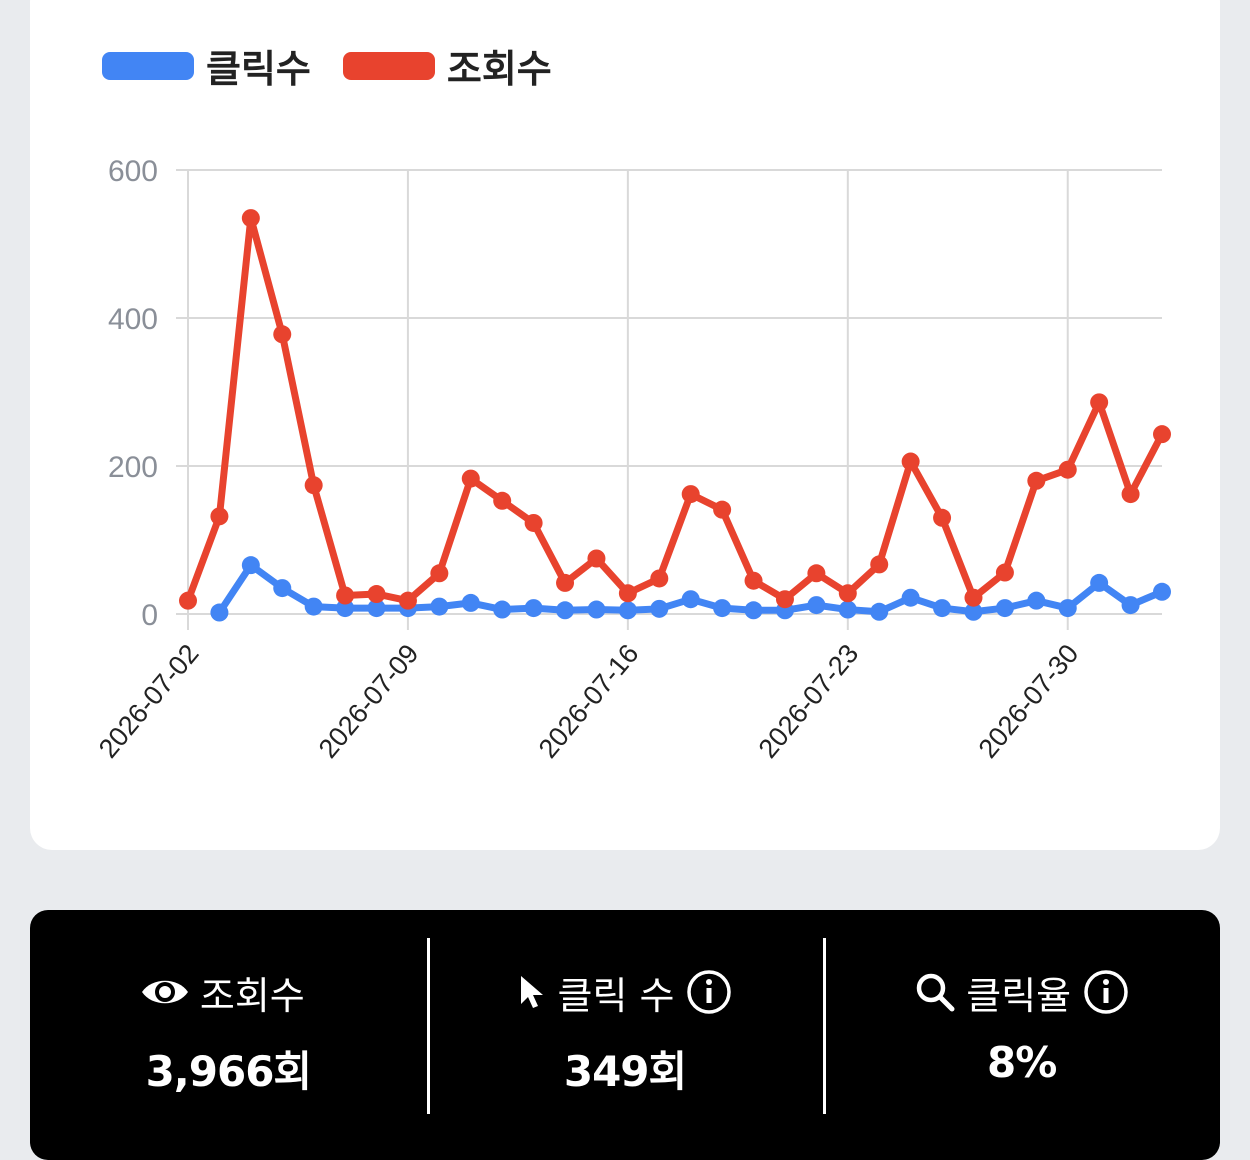  I want to click on legend-item-clicks: 클릭수, so click(206, 65).